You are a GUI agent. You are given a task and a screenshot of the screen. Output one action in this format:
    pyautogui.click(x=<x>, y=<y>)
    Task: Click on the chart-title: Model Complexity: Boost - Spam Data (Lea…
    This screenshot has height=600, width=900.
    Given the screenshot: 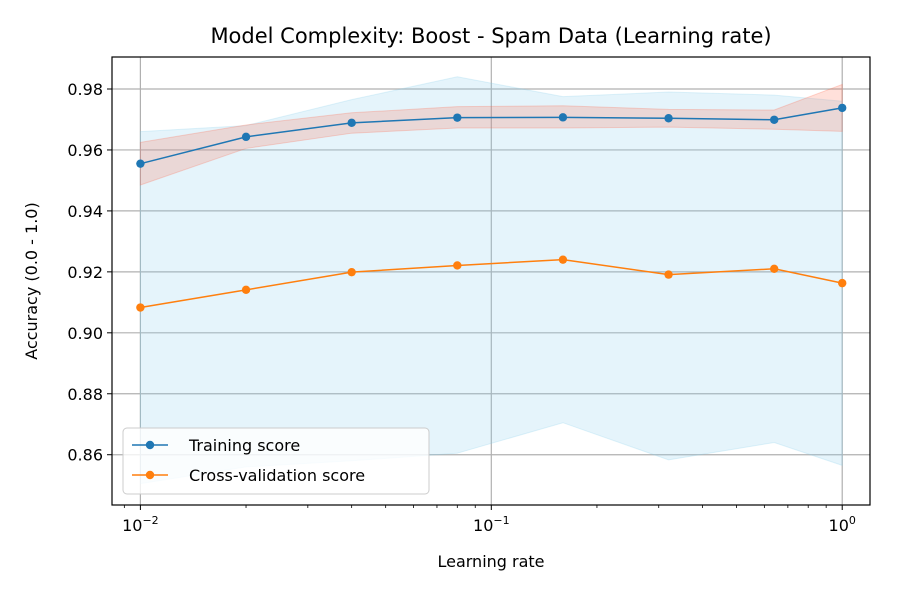 What is the action you would take?
    pyautogui.click(x=490, y=36)
    